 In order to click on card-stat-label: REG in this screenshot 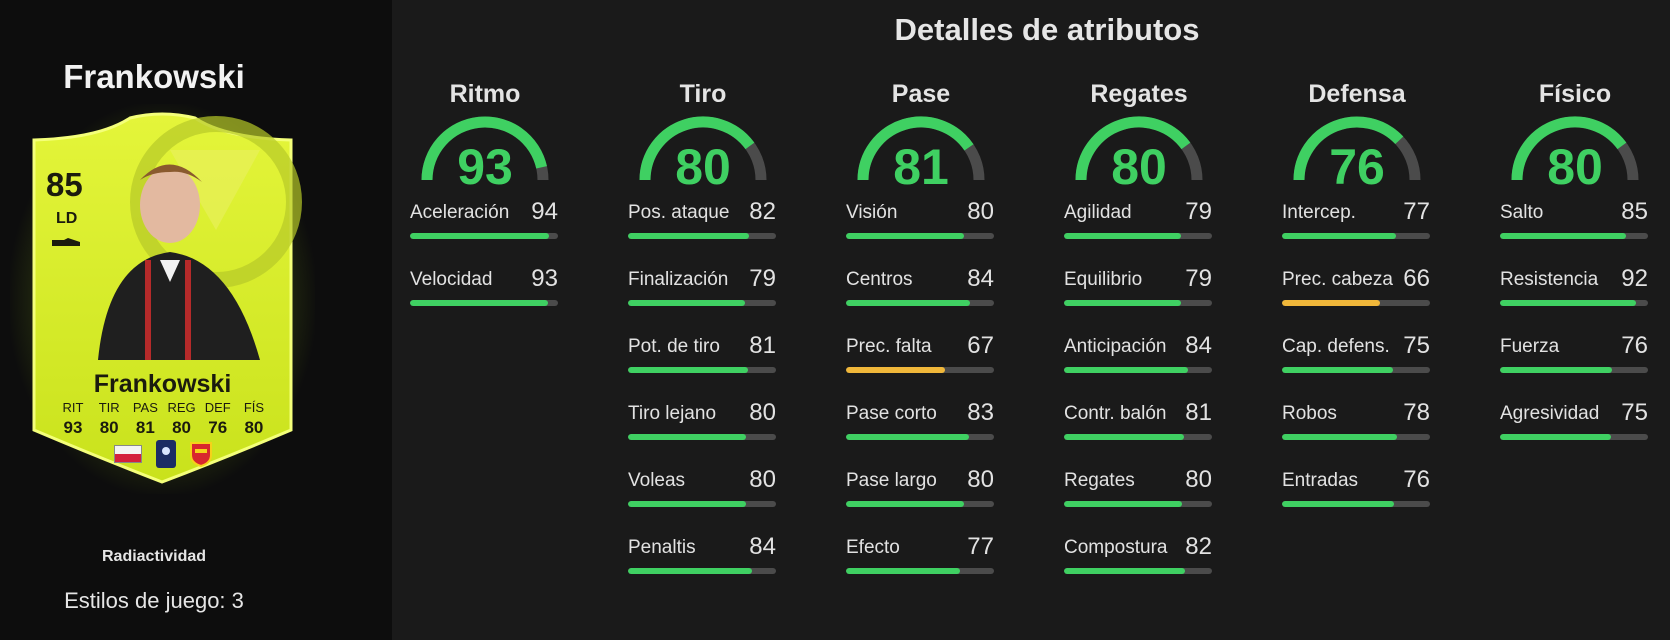, I will do `click(181, 407)`.